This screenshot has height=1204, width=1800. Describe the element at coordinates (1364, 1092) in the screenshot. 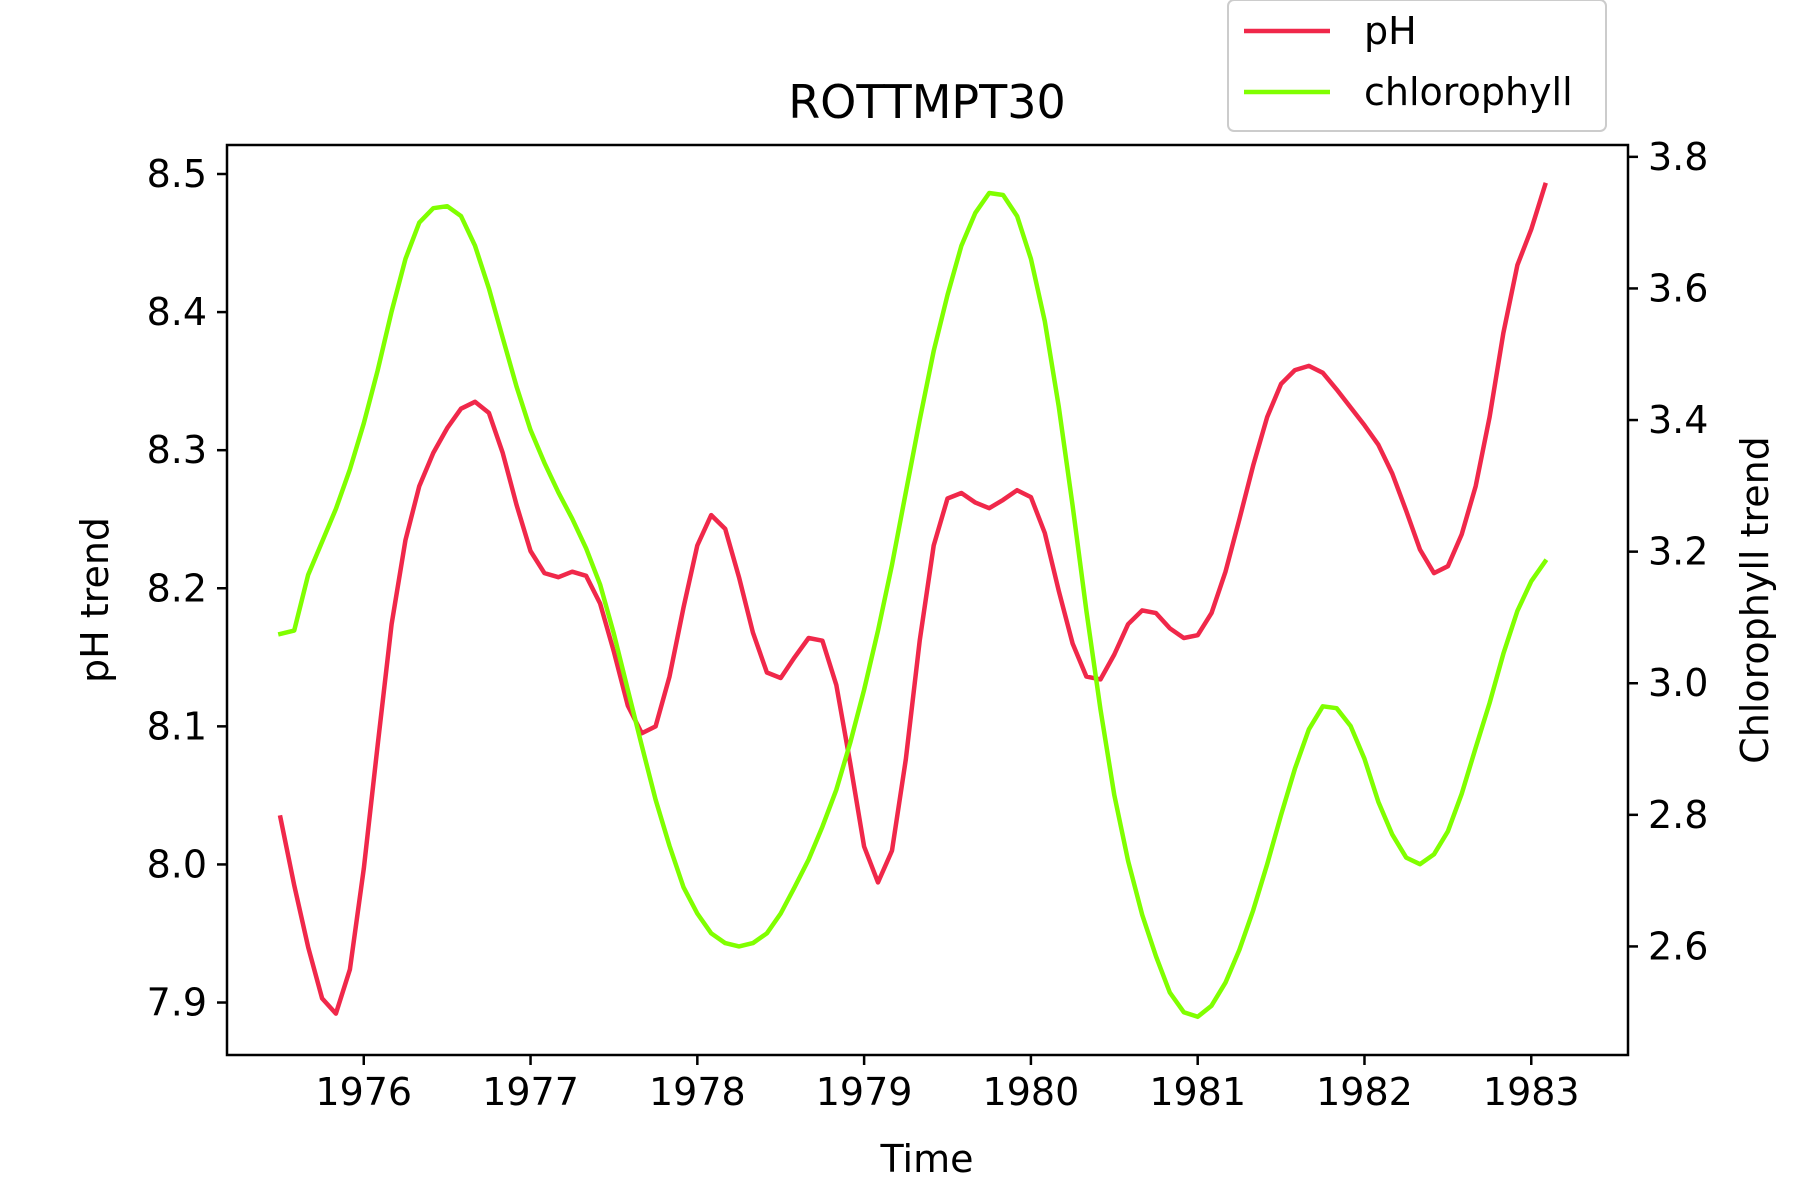

I see `x-tick-label: 1982` at that location.